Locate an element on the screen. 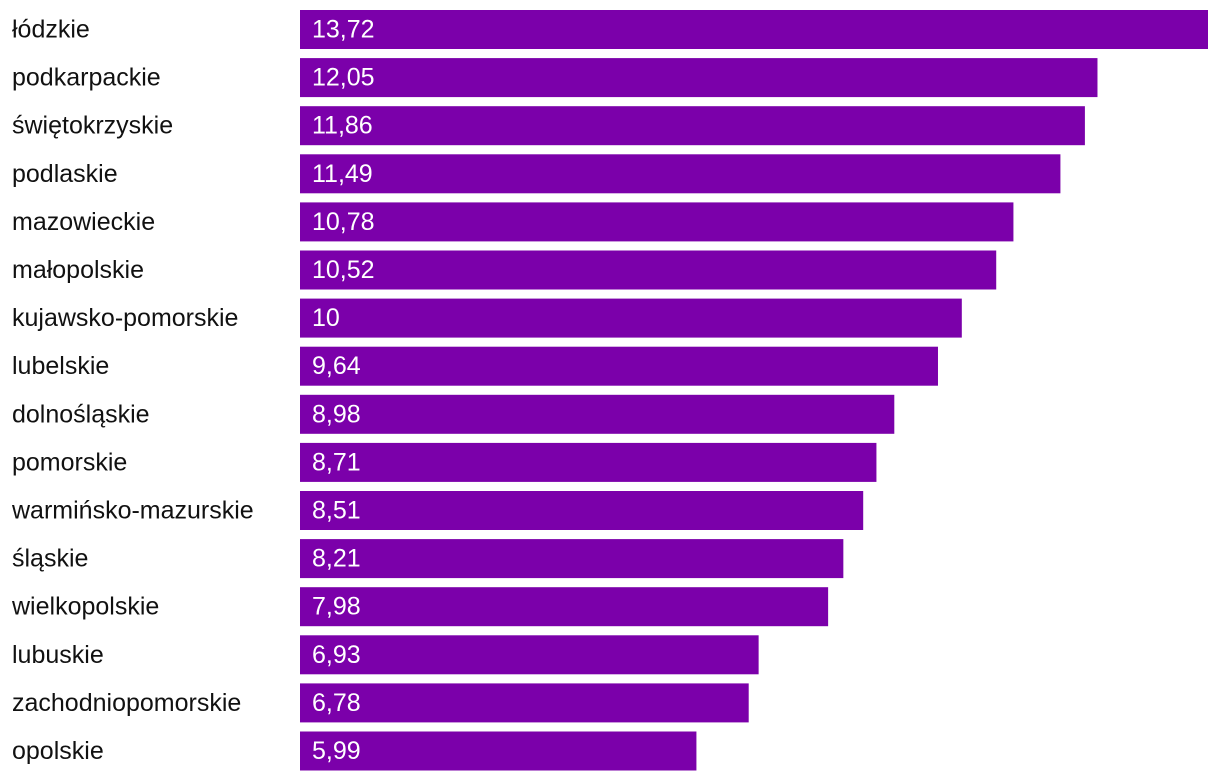 The height and width of the screenshot is (780, 1220). category-label: łódzkie is located at coordinates (51, 30).